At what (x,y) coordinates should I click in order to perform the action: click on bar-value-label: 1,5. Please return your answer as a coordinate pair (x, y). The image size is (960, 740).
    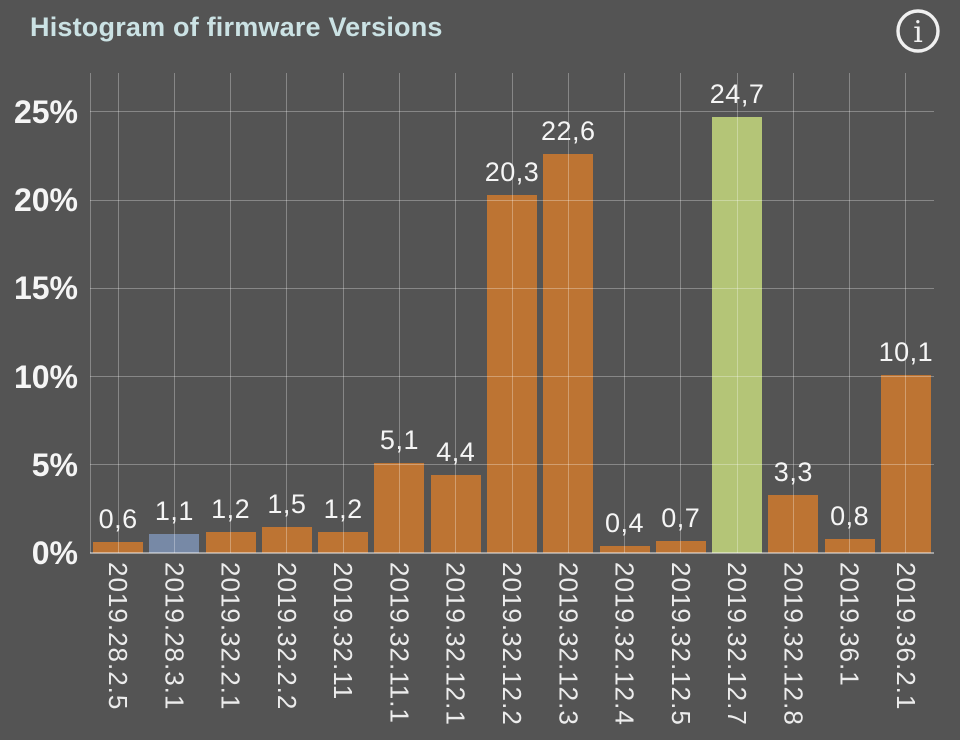
    Looking at the image, I should click on (287, 503).